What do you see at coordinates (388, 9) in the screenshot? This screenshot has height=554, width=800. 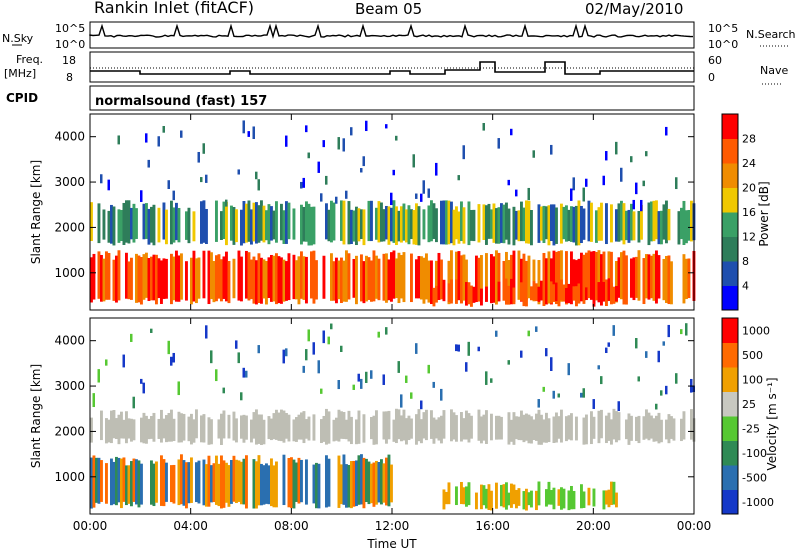 I see `beam-title: Beam 05` at bounding box center [388, 9].